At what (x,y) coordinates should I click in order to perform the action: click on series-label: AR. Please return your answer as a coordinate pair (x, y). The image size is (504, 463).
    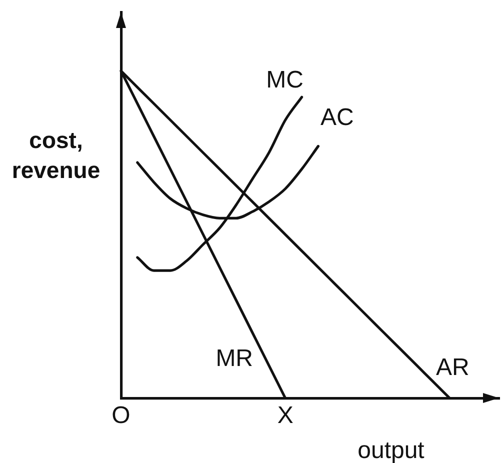
    Looking at the image, I should click on (453, 367).